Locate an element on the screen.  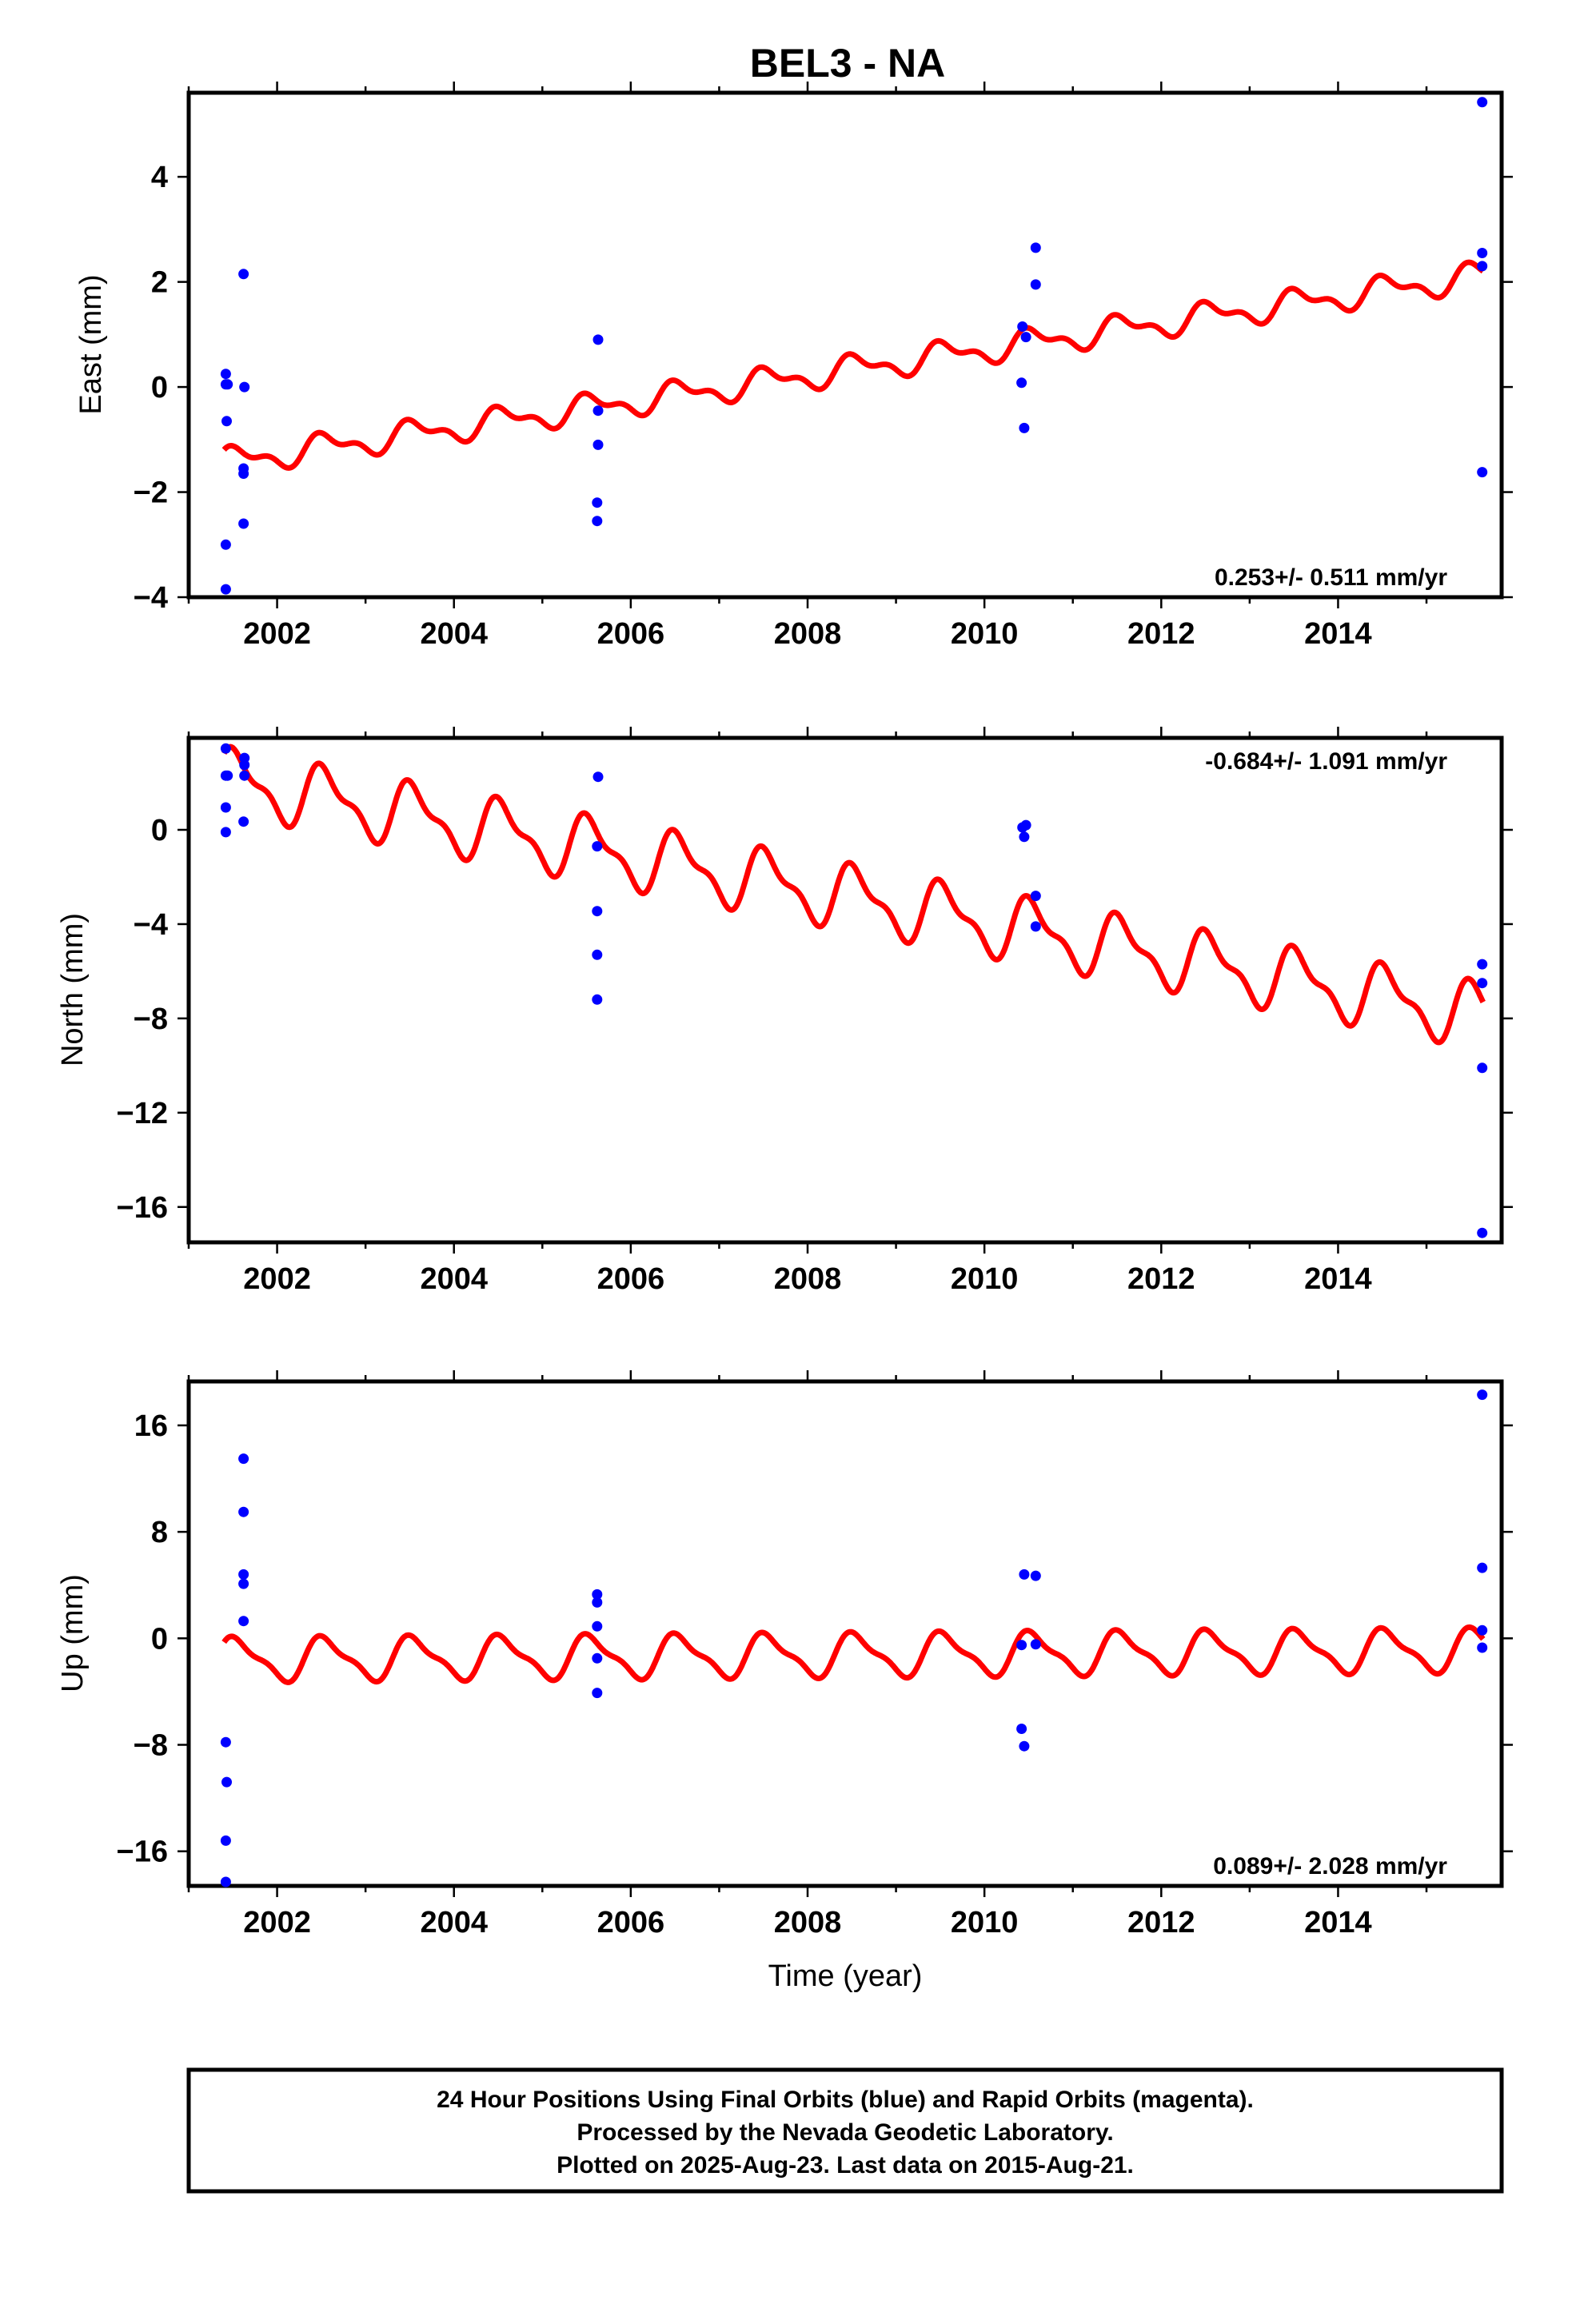
footer-frame is located at coordinates (845, 2130).